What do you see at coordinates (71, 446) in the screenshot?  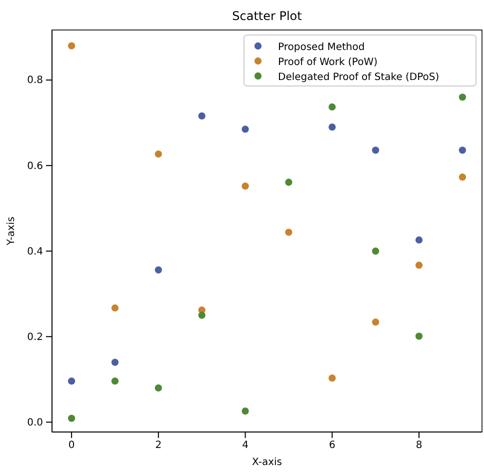 I see `x-tick-label: 0` at bounding box center [71, 446].